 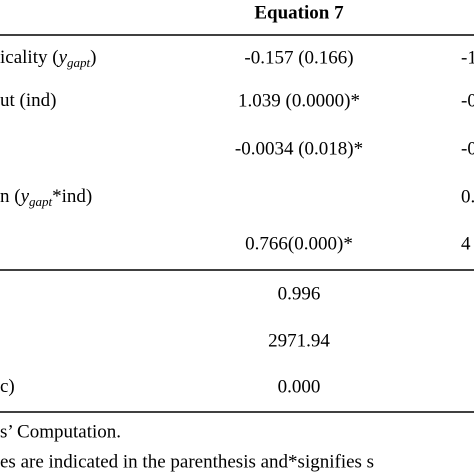 I want to click on cell: 4, so click(x=466, y=243).